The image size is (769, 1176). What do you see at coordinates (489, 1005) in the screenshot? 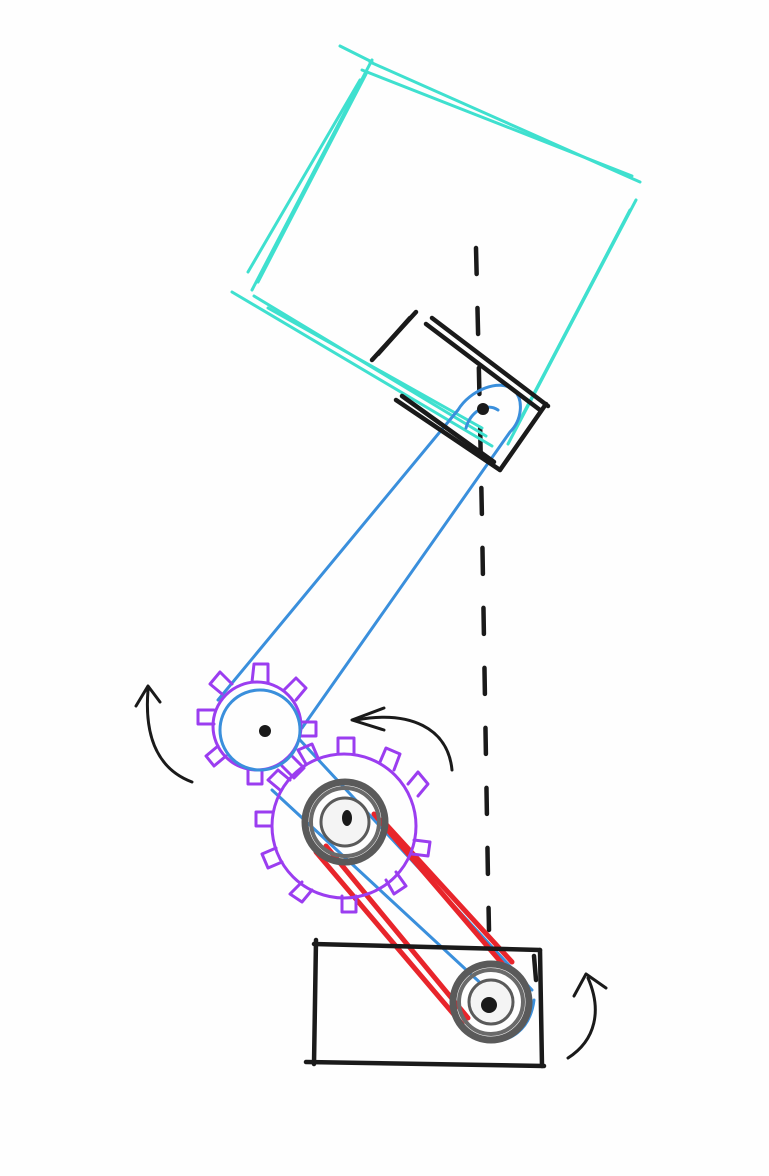
I see `base-pulley-hub` at bounding box center [489, 1005].